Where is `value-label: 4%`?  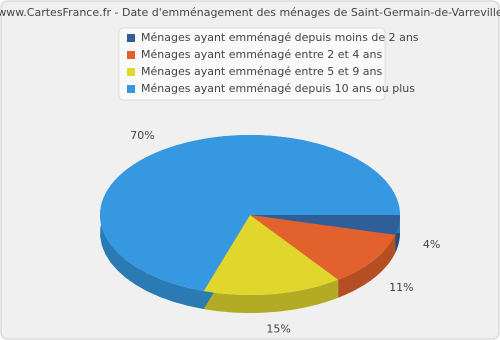 value-label: 4% is located at coordinates (431, 244).